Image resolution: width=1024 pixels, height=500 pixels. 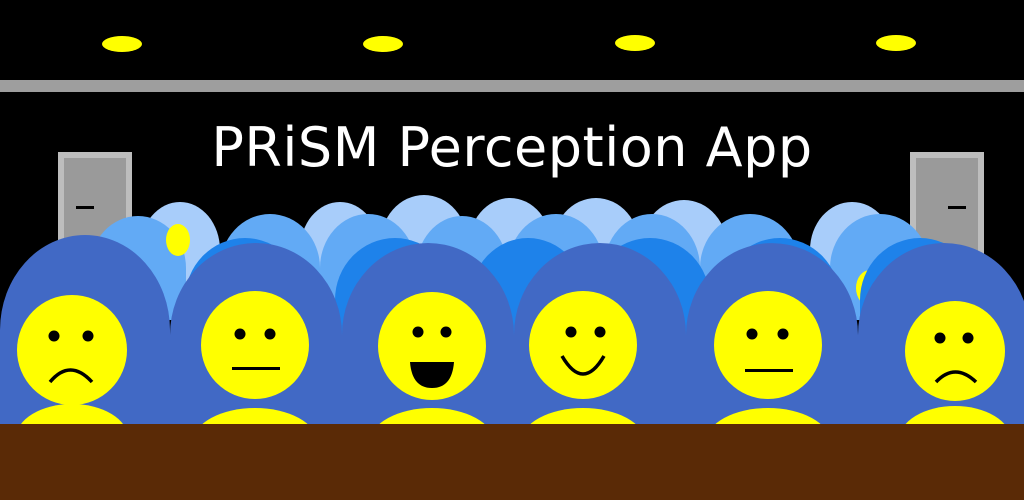 What do you see at coordinates (509, 43) in the screenshot?
I see `ceiling-lights` at bounding box center [509, 43].